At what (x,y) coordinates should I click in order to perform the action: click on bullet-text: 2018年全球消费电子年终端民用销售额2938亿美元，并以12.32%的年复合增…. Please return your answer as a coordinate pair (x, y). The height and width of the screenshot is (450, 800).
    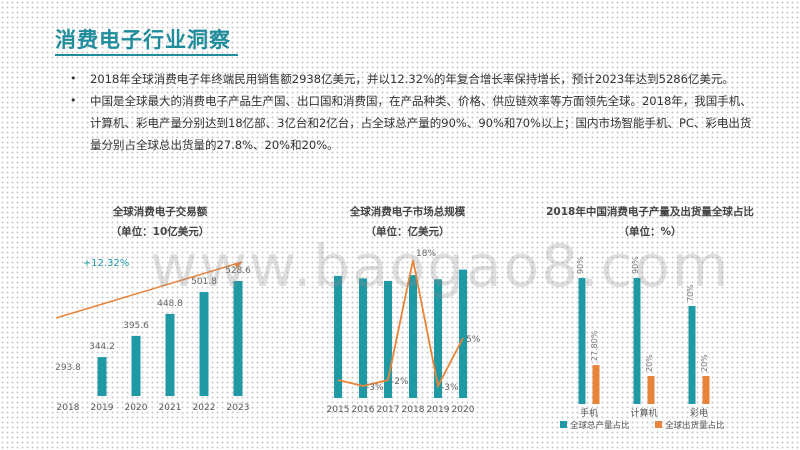
    Looking at the image, I should click on (412, 79).